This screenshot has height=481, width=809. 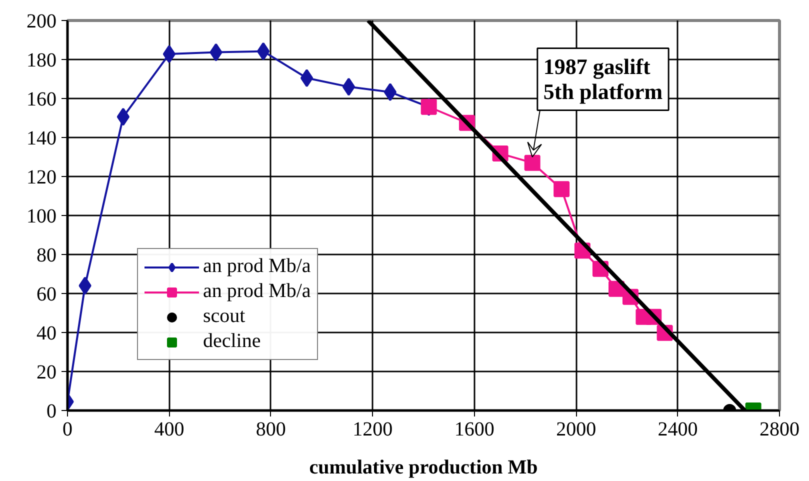 I want to click on y-tick-label: 20, so click(x=46, y=373).